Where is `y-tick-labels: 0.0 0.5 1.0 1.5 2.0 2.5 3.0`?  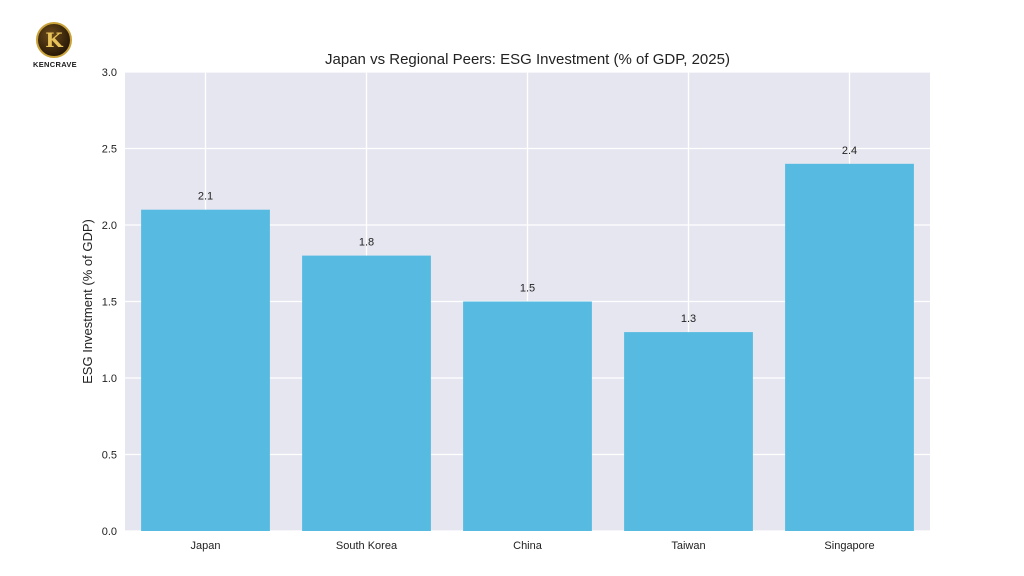
y-tick-labels: 0.0 0.5 1.0 1.5 2.0 2.5 3.0 is located at coordinates (109, 302).